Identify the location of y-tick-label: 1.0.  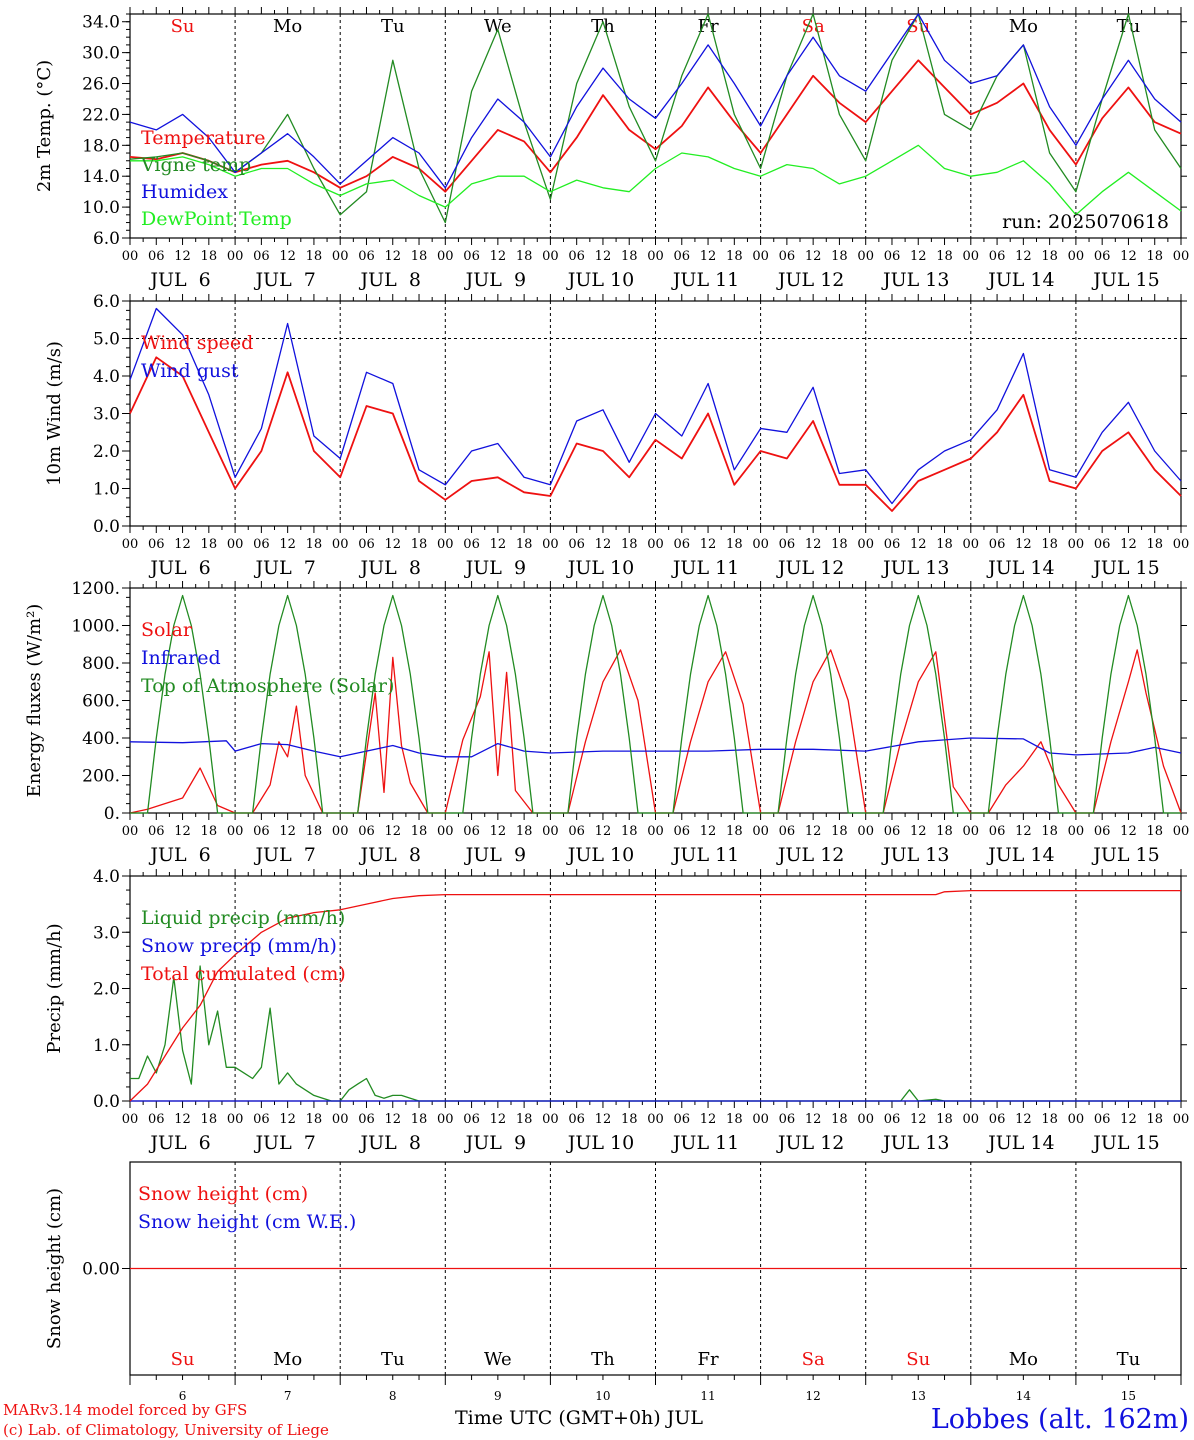
(106, 1046).